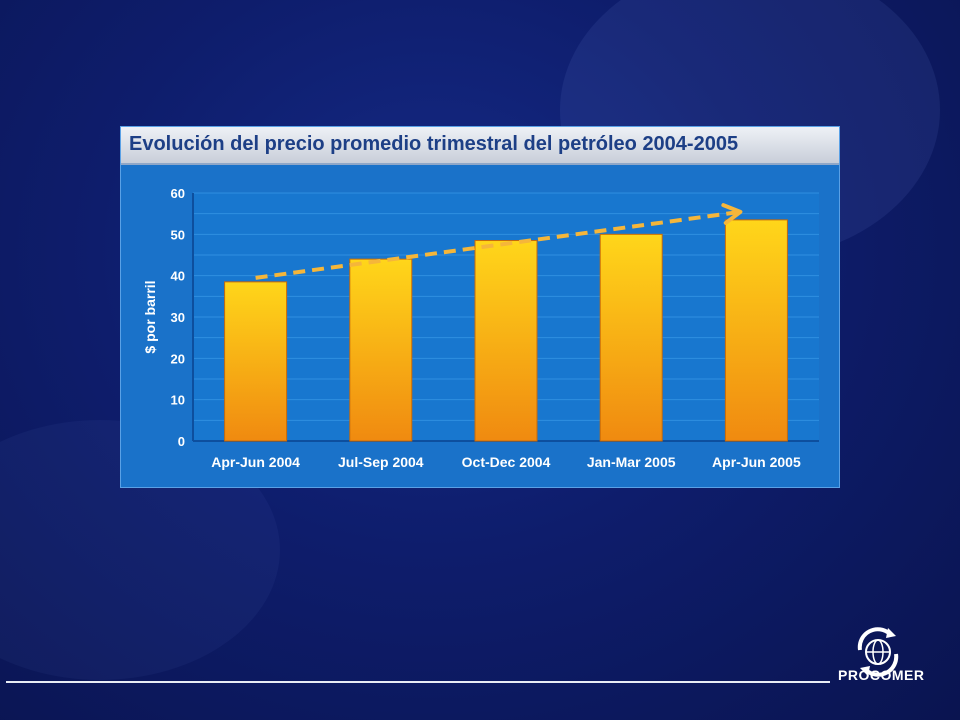 The height and width of the screenshot is (720, 960). What do you see at coordinates (178, 276) in the screenshot?
I see `y-tick-label: 40` at bounding box center [178, 276].